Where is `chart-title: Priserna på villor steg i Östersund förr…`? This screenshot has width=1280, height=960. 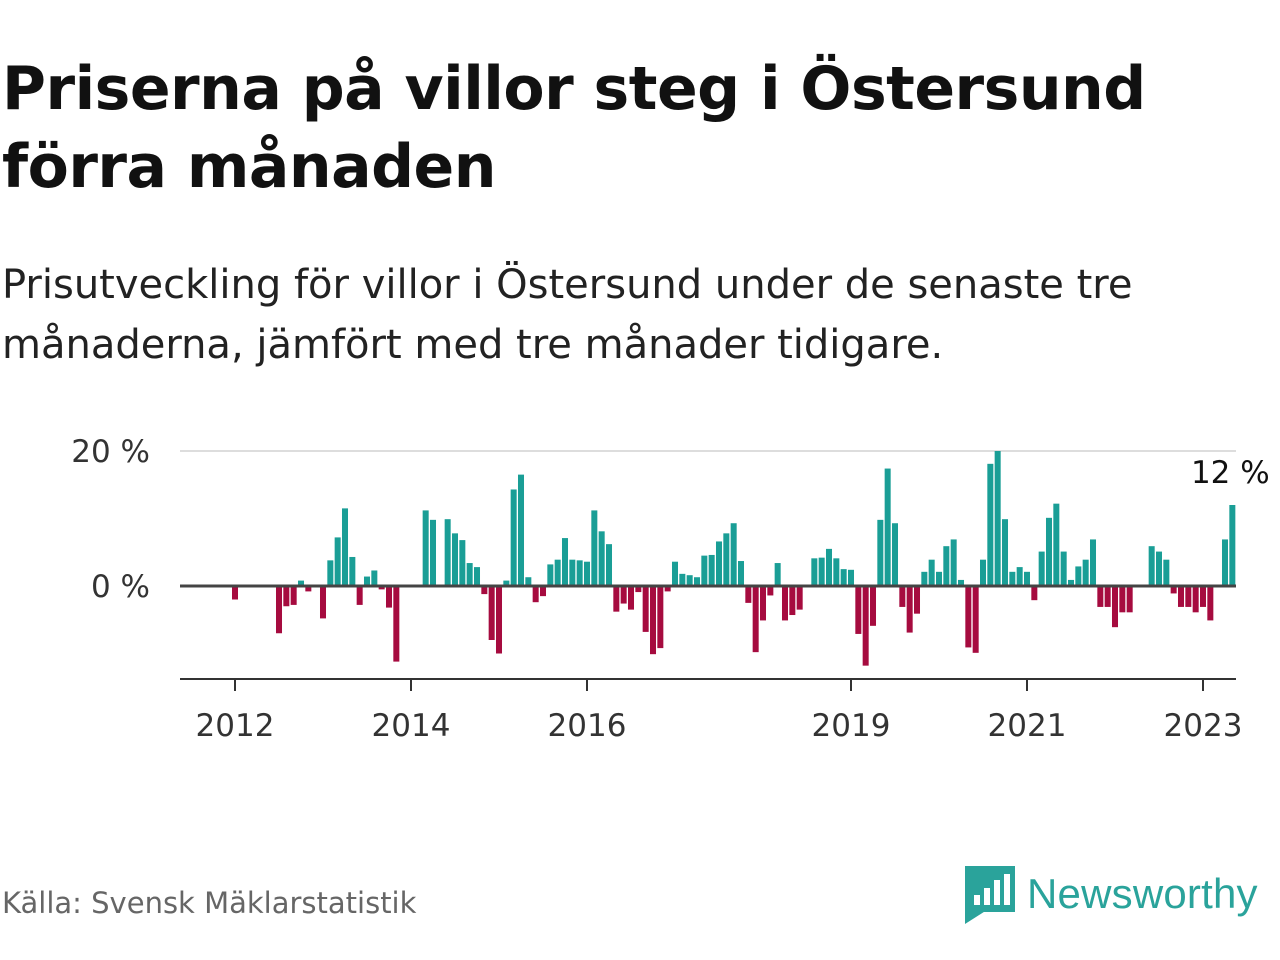
chart-title: Priserna på villor steg i Östersund förr… is located at coordinates (574, 128).